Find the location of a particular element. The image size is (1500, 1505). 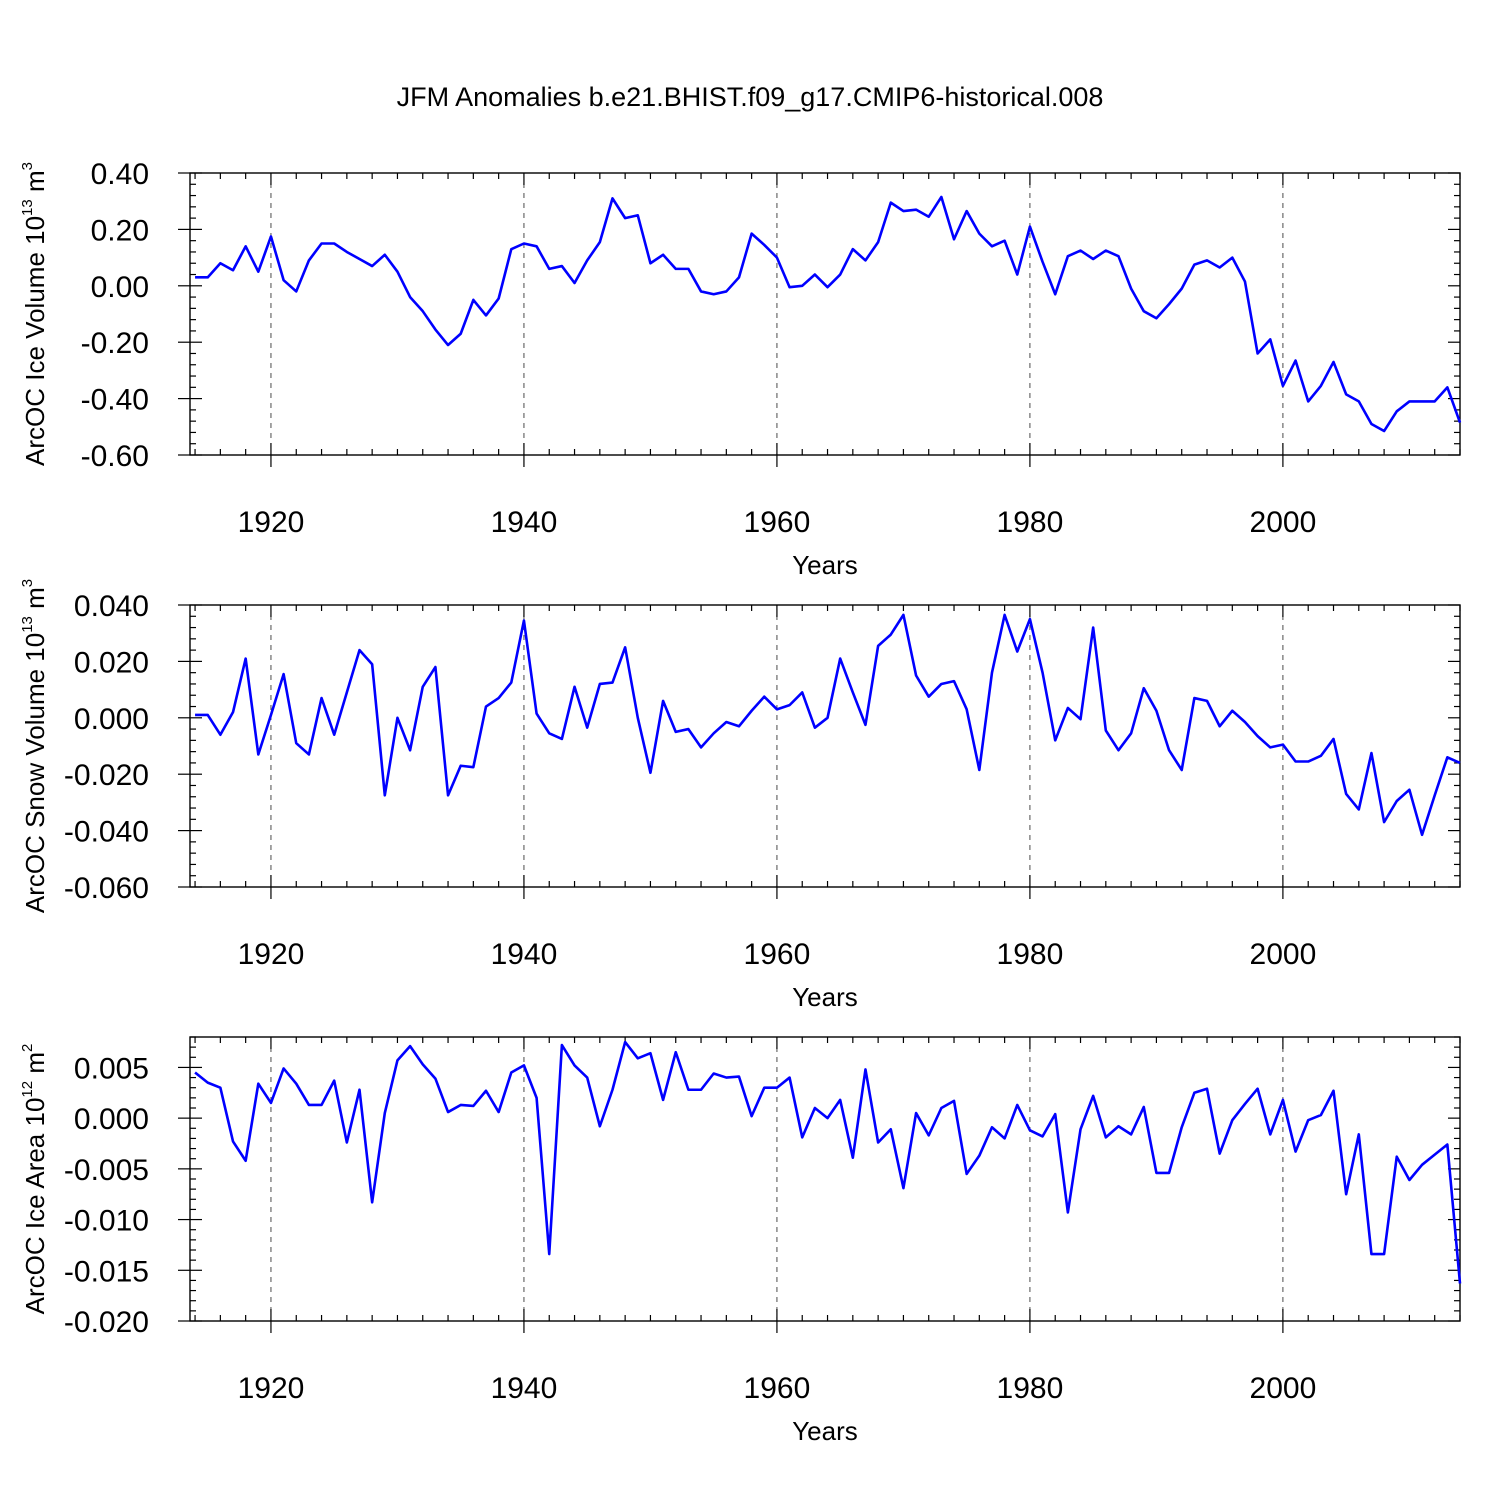

y-tick-label: -0.015 is located at coordinates (106, 1271).